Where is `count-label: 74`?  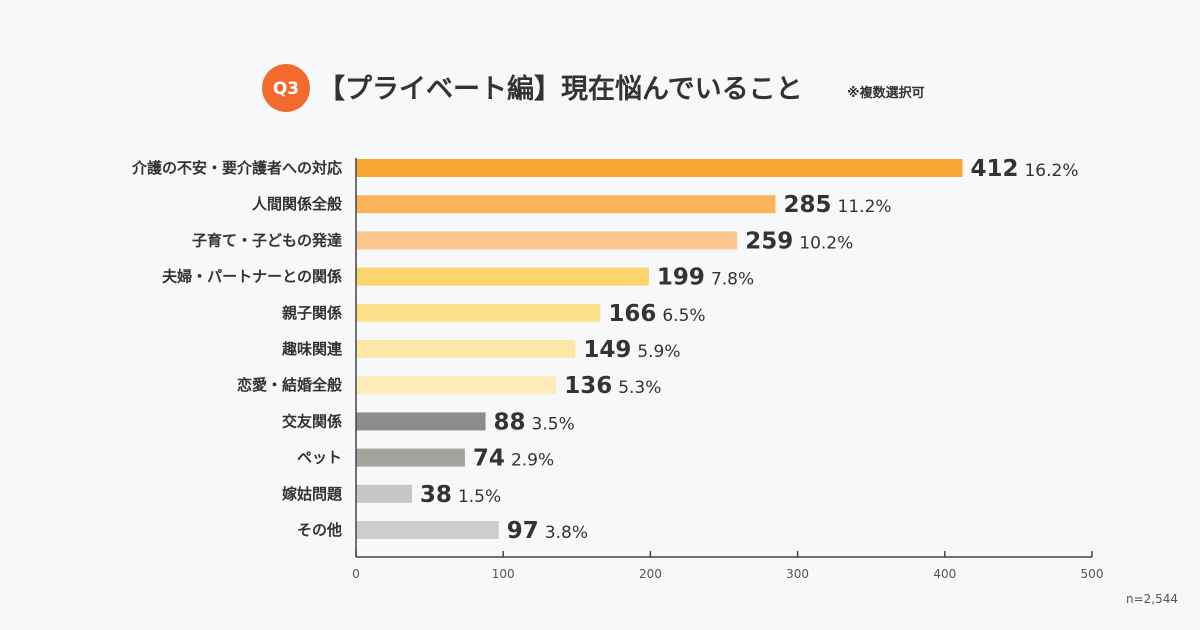 count-label: 74 is located at coordinates (489, 459).